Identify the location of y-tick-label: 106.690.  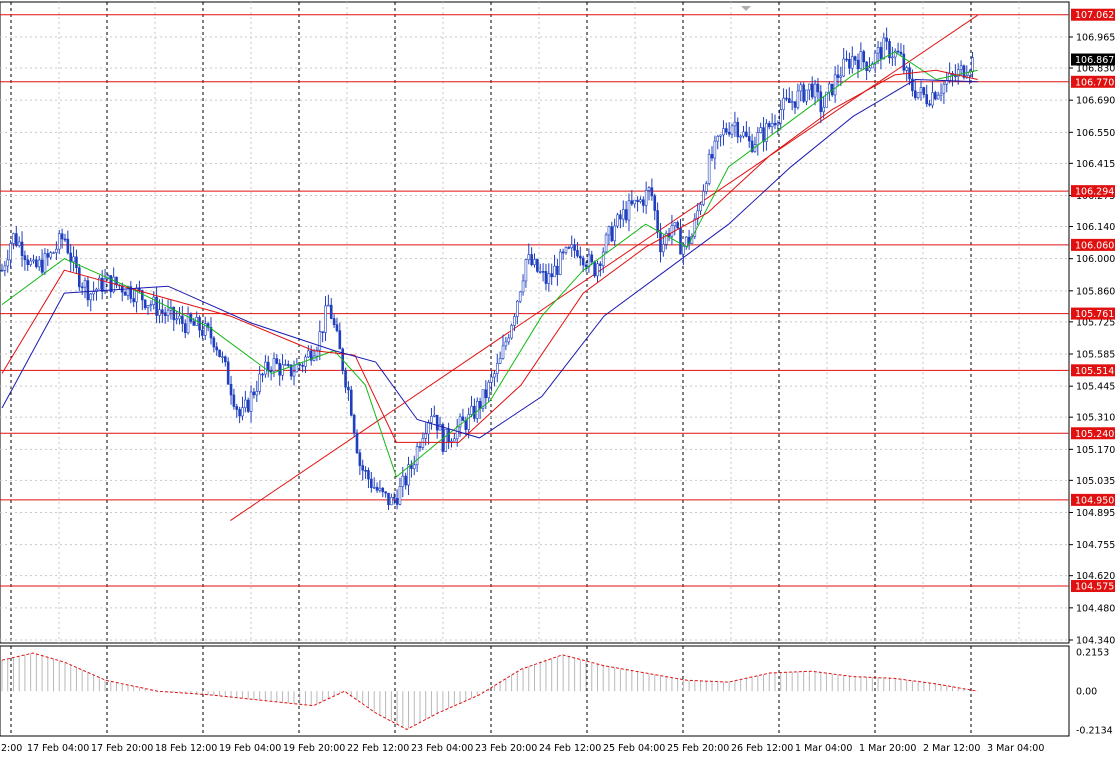
(1095, 101).